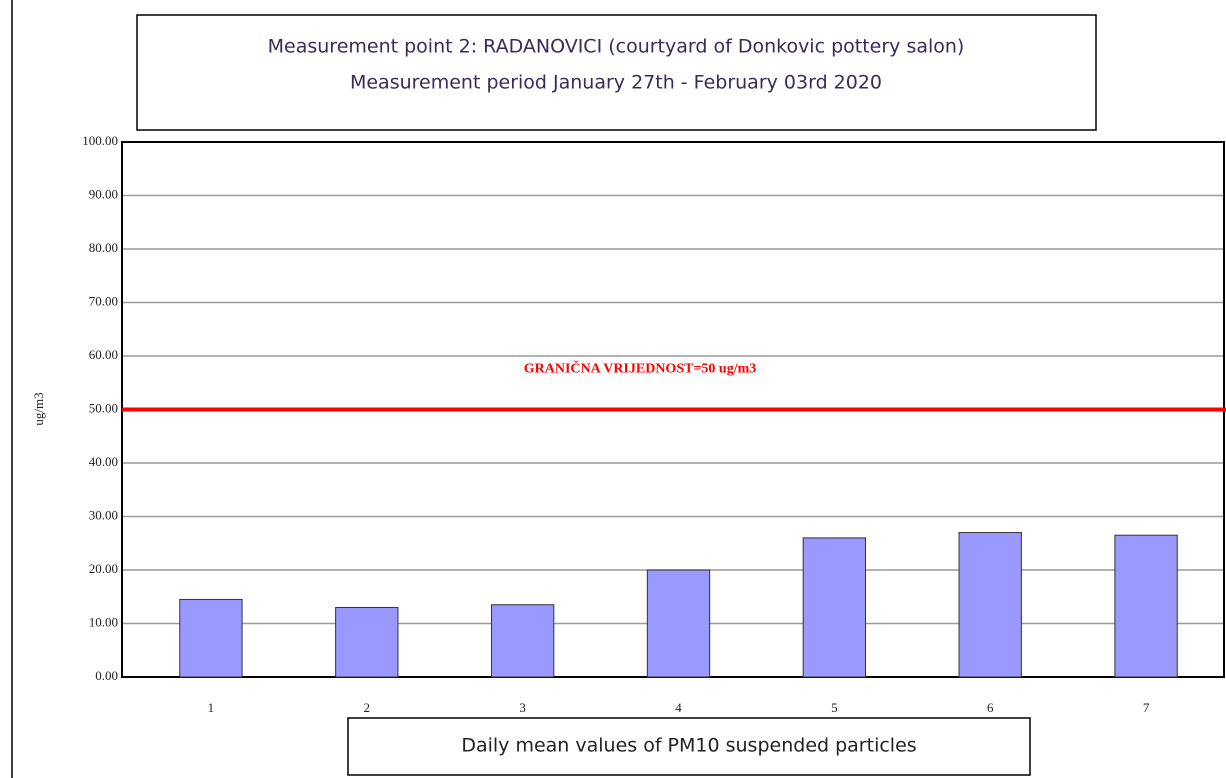 Image resolution: width=1226 pixels, height=778 pixels. Describe the element at coordinates (834, 707) in the screenshot. I see `x-tick-label: 5` at that location.